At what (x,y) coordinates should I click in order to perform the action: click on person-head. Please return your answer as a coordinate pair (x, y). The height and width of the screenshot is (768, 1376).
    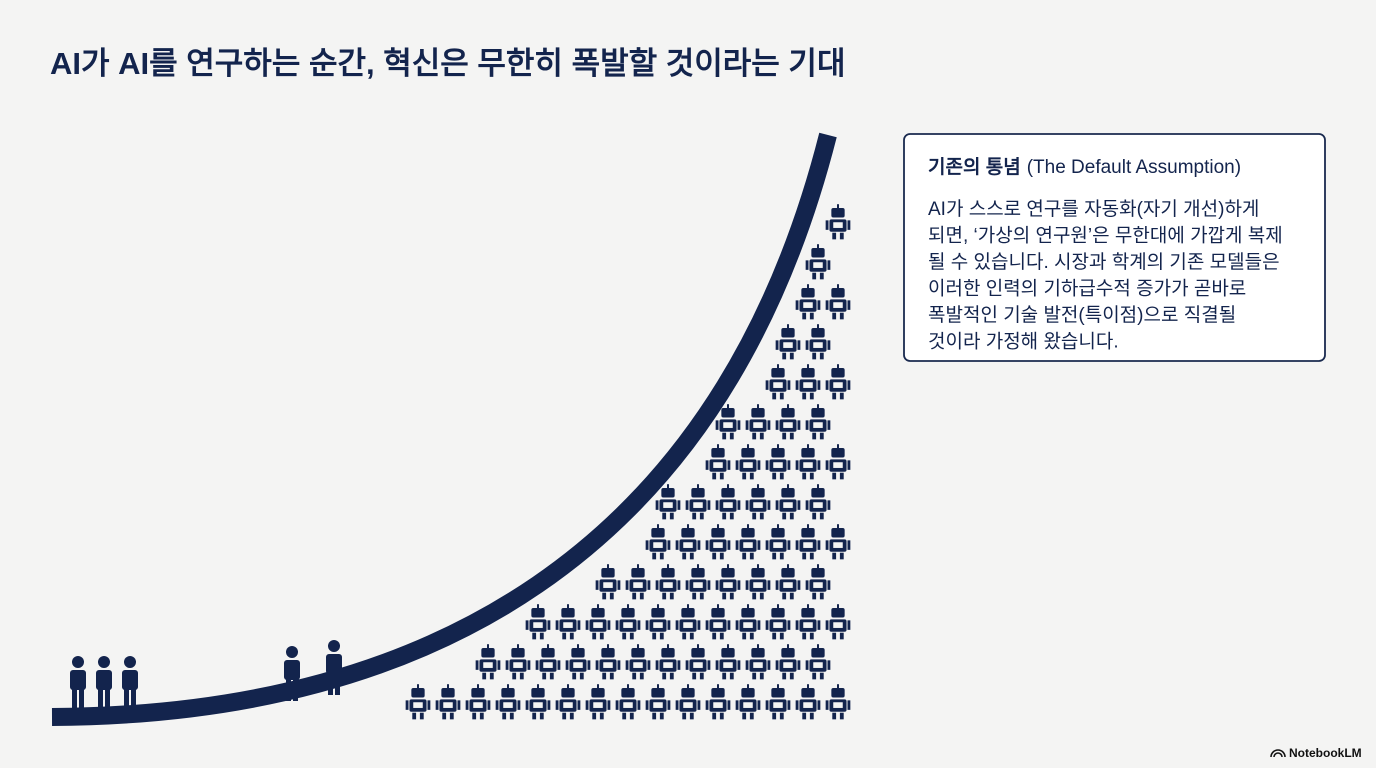
    Looking at the image, I should click on (292, 652).